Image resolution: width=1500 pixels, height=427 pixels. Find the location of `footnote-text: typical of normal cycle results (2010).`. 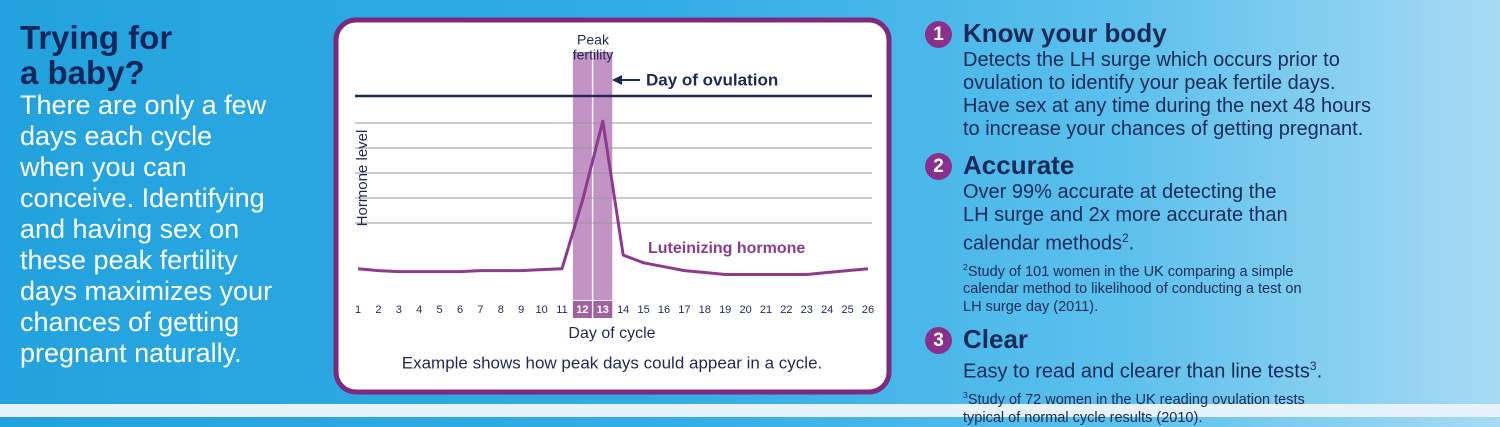

footnote-text: typical of normal cycle results (2010). is located at coordinates (1083, 417).